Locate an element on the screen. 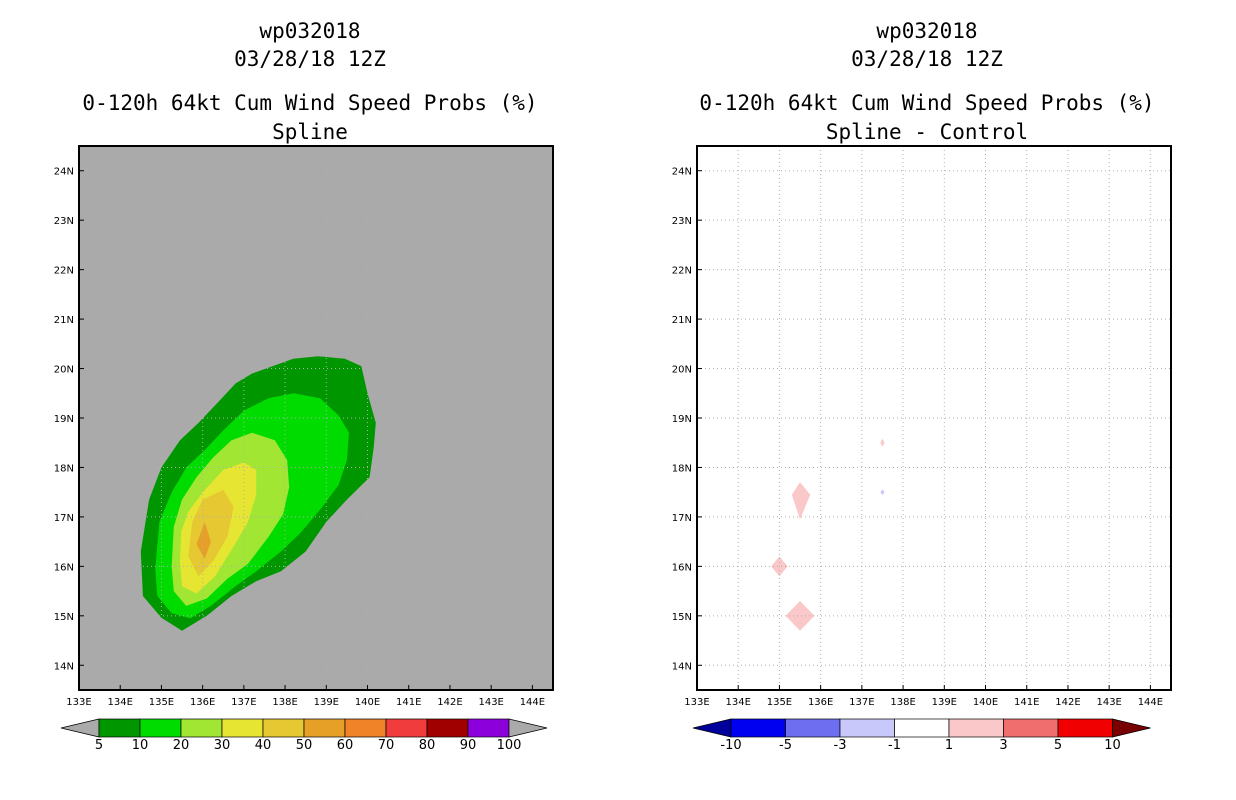  right-product-title: 0-120h 64kt Cum Wind Speed Probs (%) is located at coordinates (926, 103).